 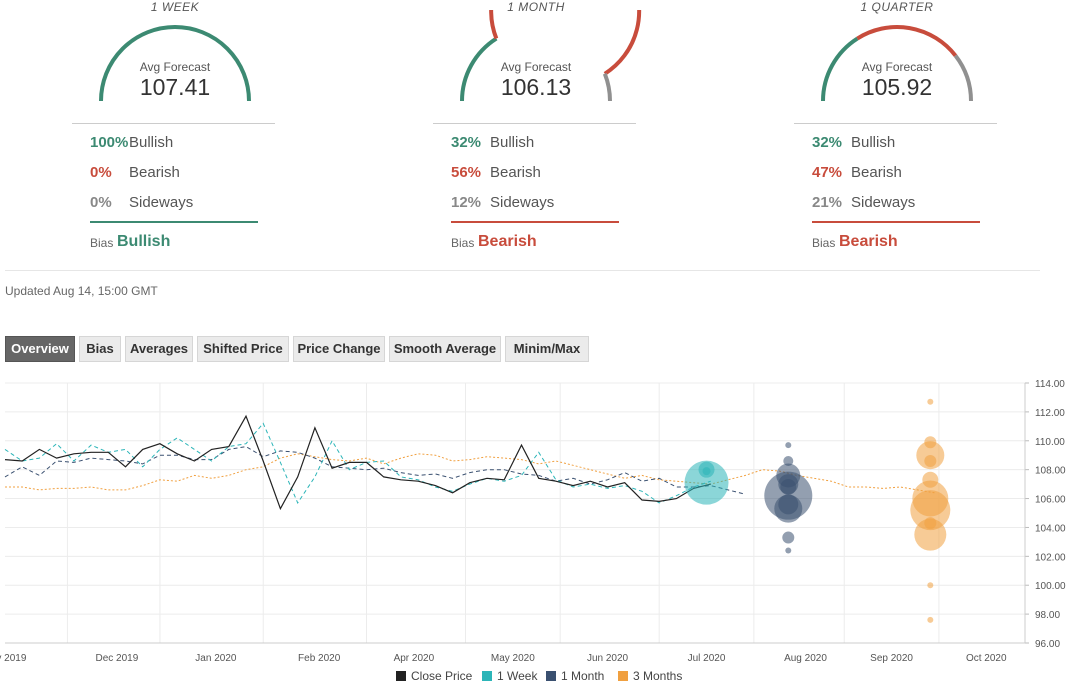 I want to click on y-tick-label: 106.00, so click(x=1050, y=500).